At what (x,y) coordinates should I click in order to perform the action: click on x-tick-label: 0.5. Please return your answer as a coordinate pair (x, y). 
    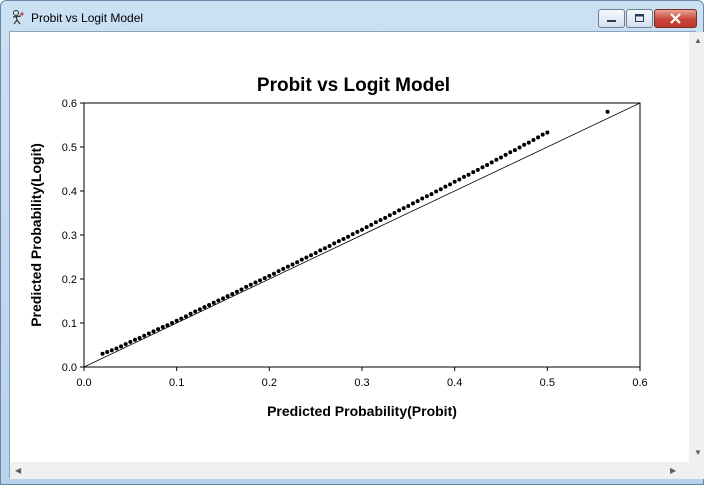
    Looking at the image, I should click on (547, 383).